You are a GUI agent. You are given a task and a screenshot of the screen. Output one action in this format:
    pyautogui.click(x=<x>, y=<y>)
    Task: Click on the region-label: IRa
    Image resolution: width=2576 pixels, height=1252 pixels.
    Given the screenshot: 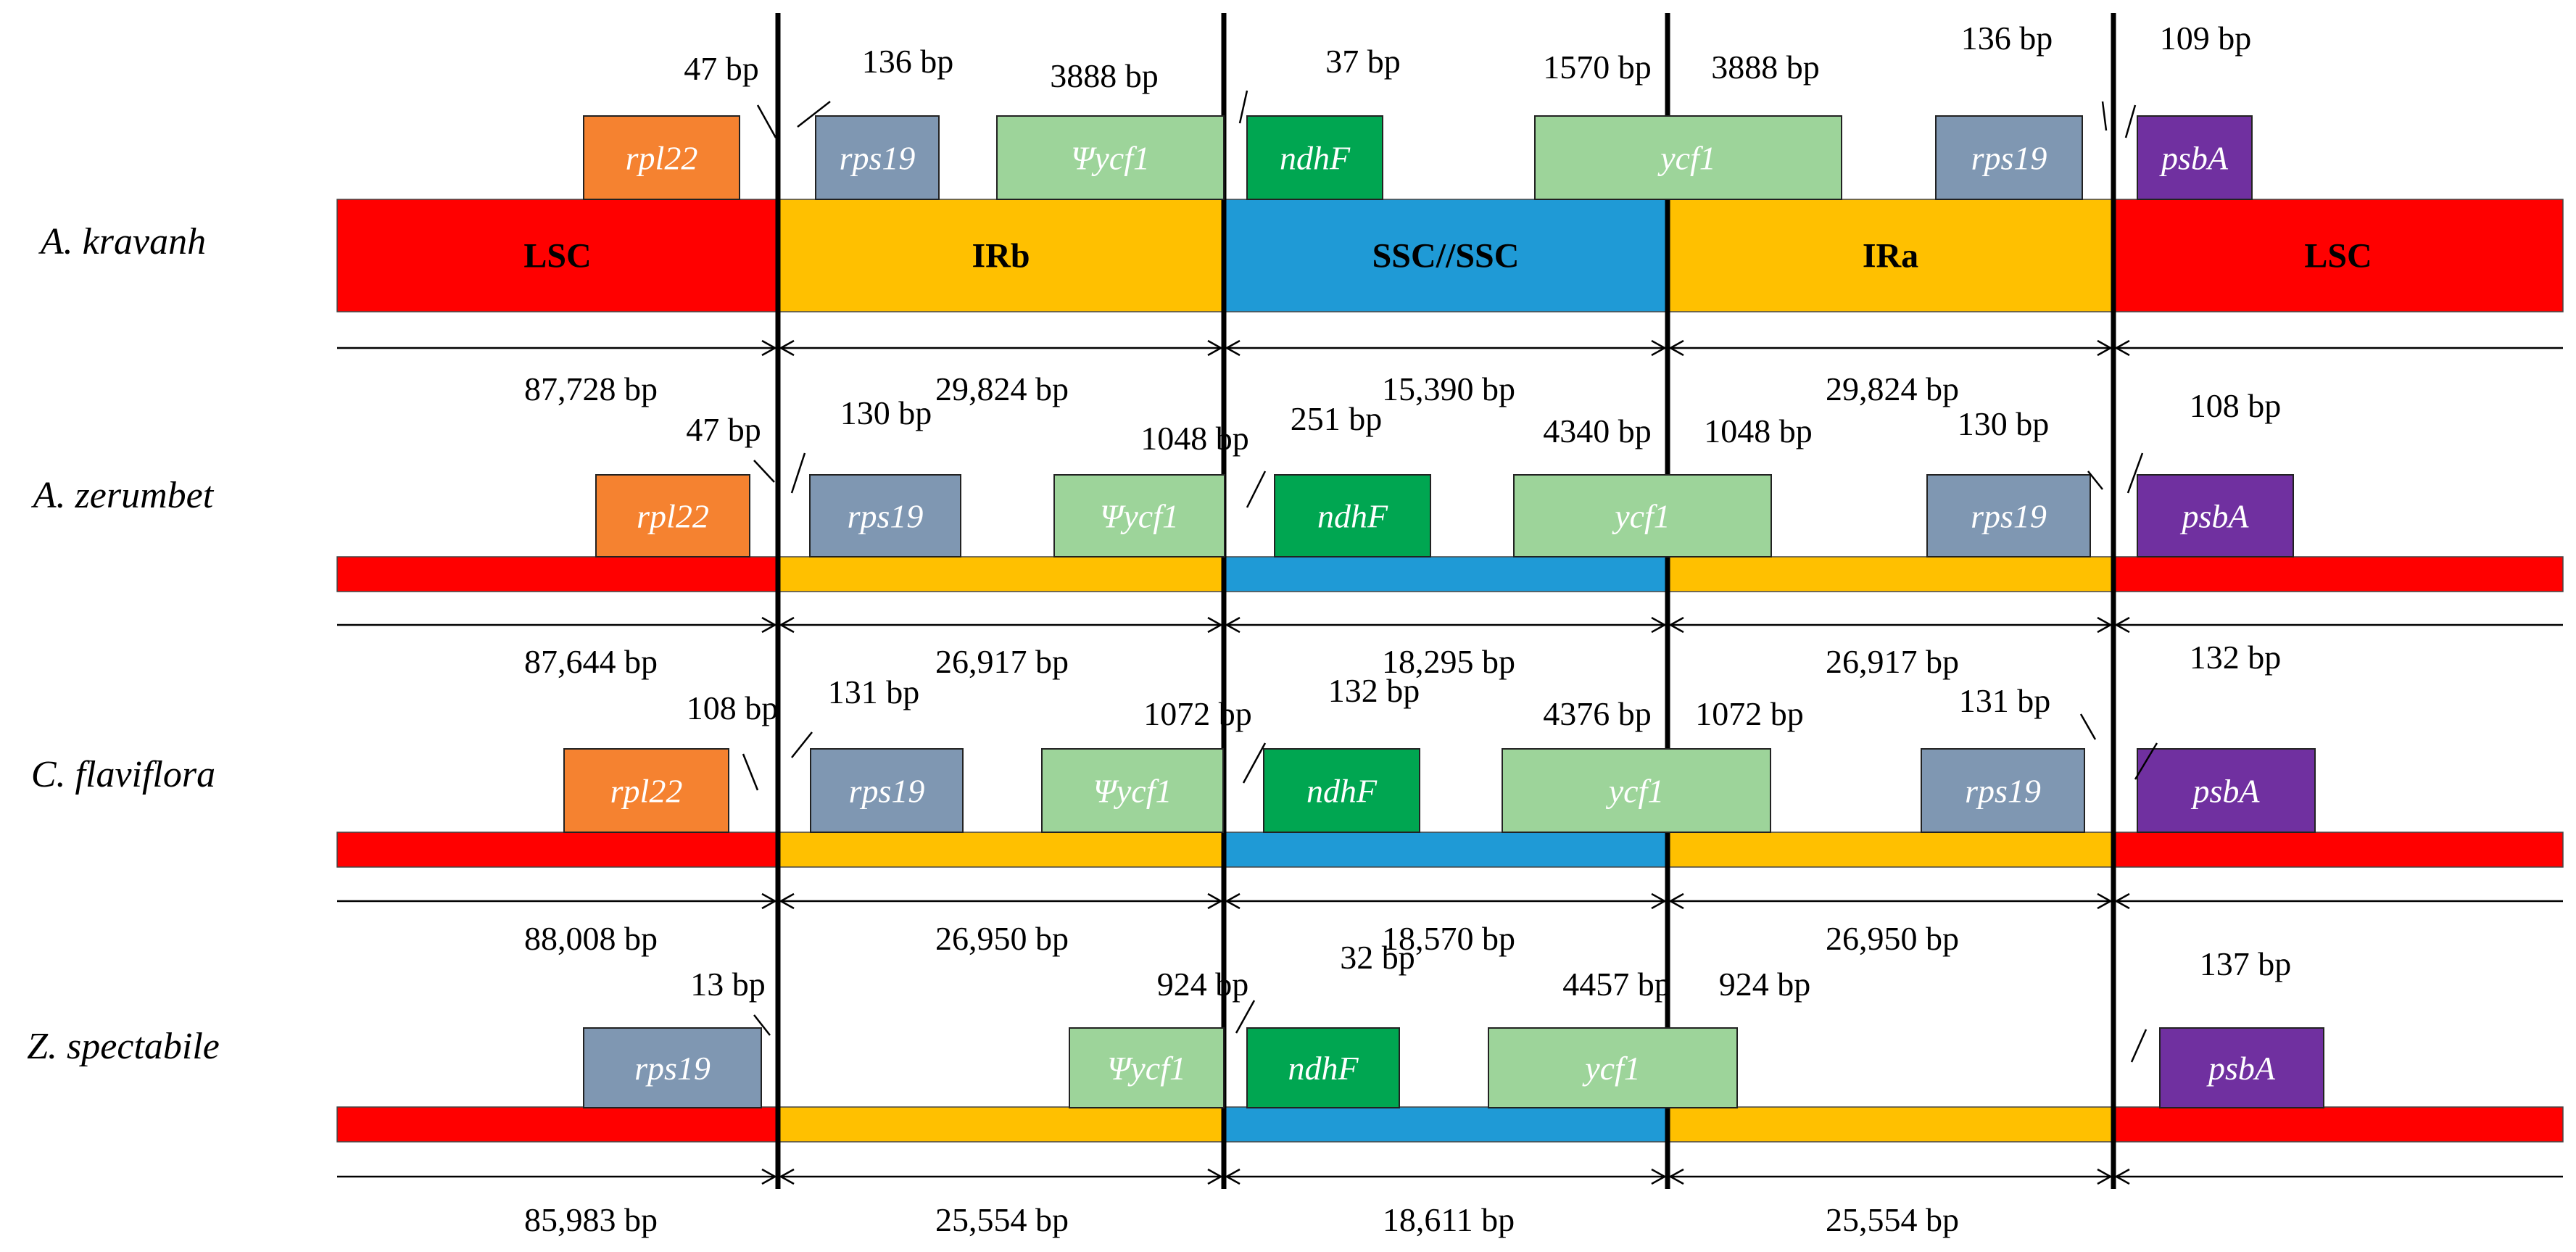 What is the action you would take?
    pyautogui.click(x=1891, y=256)
    